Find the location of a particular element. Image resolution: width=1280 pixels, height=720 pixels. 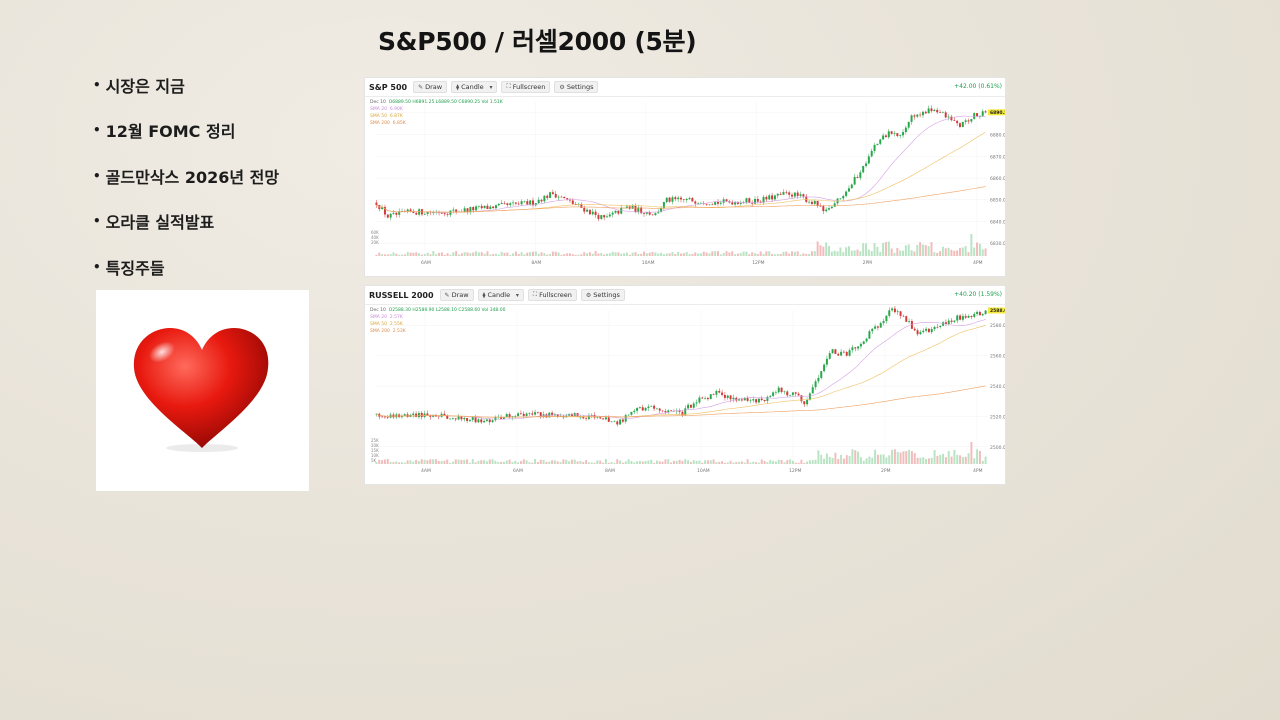

x-tick-label: 10AM is located at coordinates (648, 263).